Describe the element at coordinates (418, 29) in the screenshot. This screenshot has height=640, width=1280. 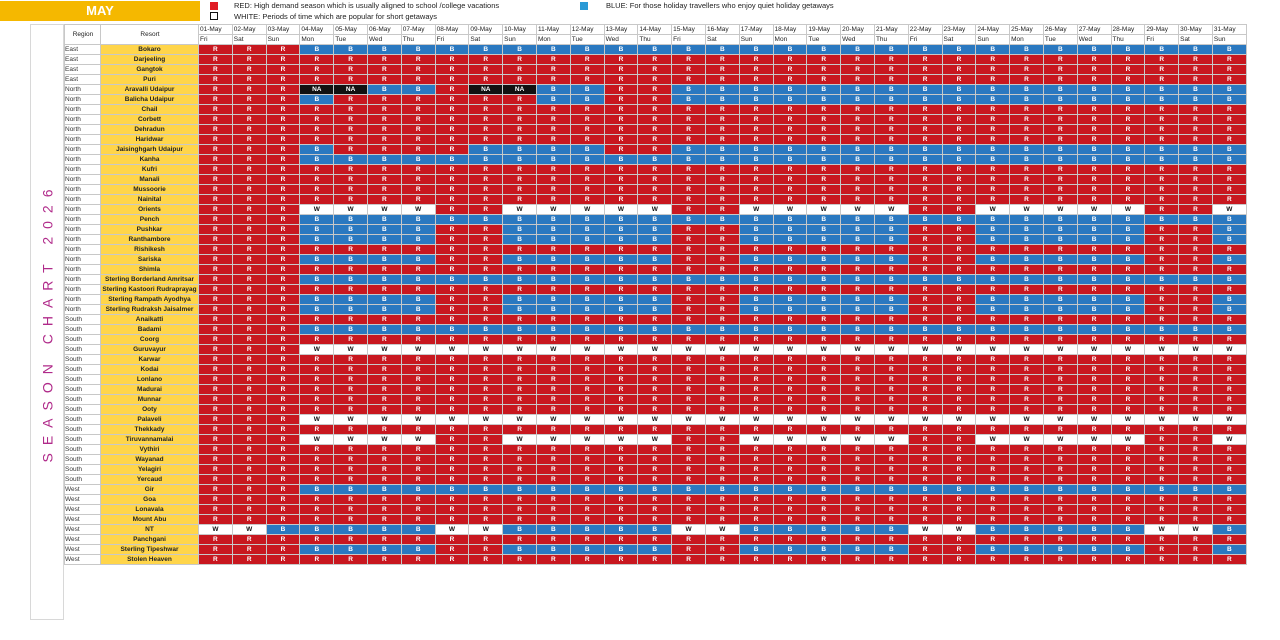
I see `date-header: 07-May` at that location.